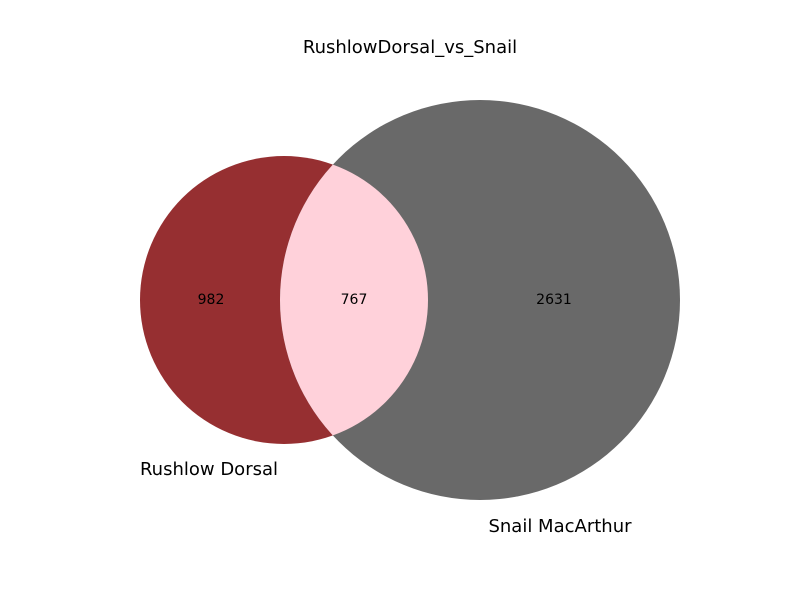 The width and height of the screenshot is (800, 600). I want to click on set-b-label: Snail MacArthur, so click(560, 526).